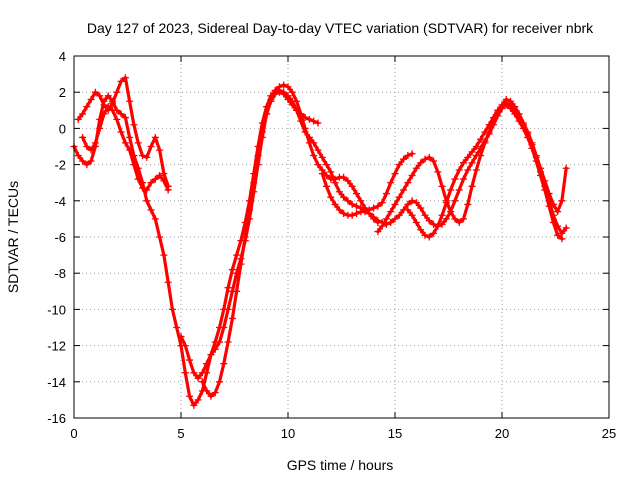  What do you see at coordinates (60, 201) in the screenshot?
I see `y-tick-label: -4` at bounding box center [60, 201].